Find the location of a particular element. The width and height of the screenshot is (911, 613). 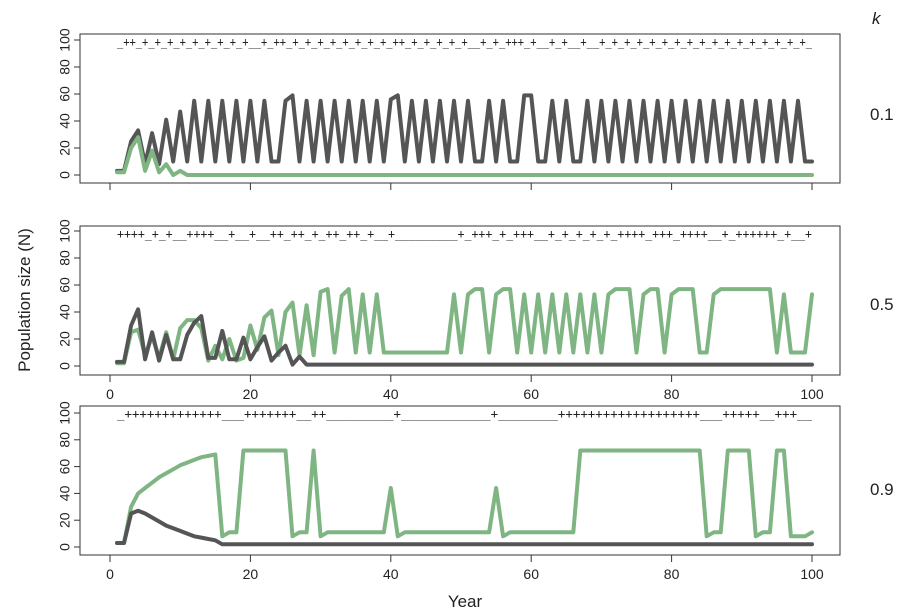

k-value-label: 0.9 is located at coordinates (882, 489).